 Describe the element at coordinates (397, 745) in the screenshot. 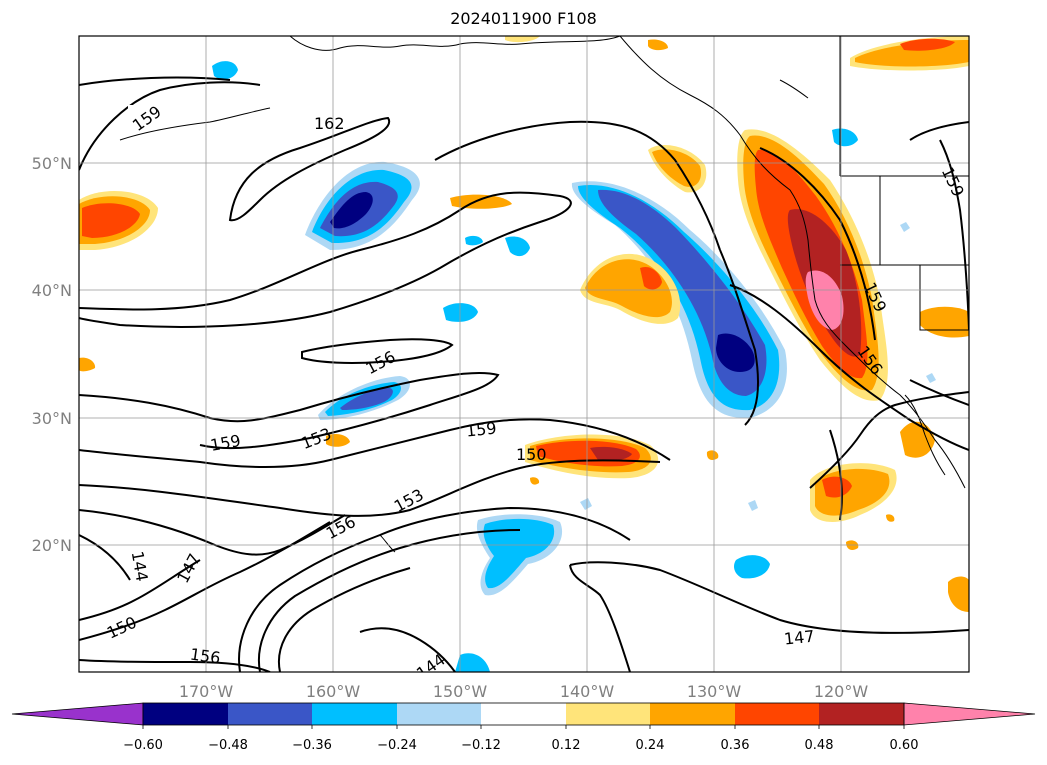

I see `colorbar-tick: −0.24` at that location.